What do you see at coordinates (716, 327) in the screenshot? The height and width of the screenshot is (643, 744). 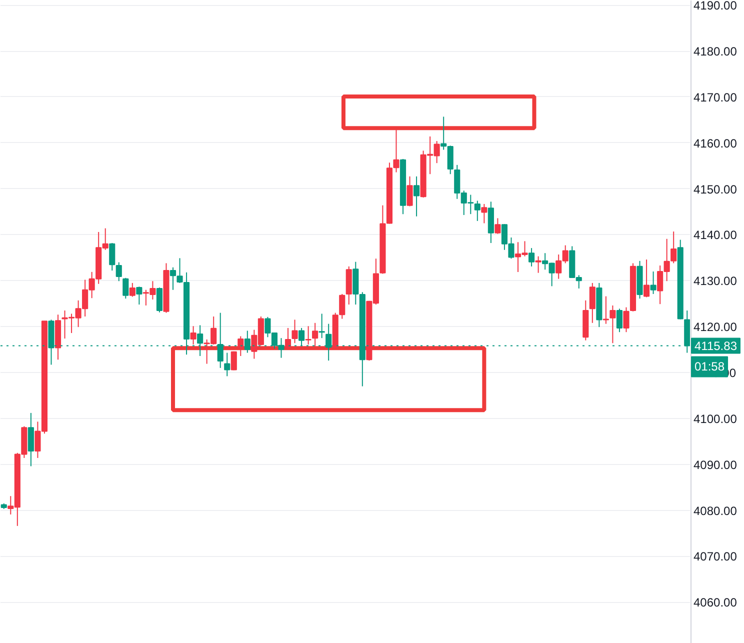 I see `y-tick-label: 4120.00` at bounding box center [716, 327].